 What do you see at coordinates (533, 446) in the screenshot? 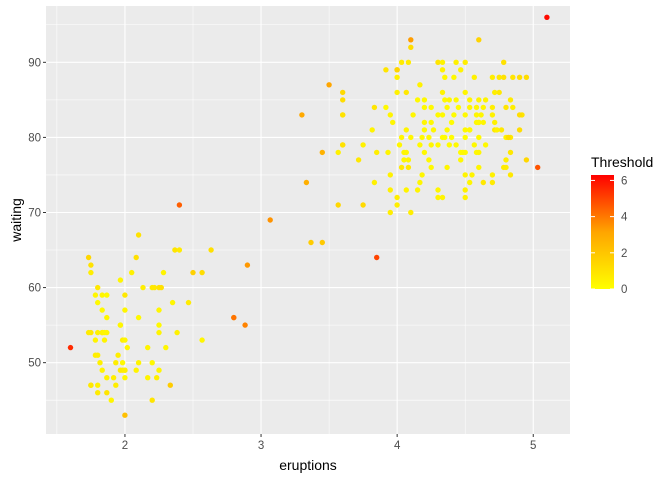
I see `x-tick-label: 5` at bounding box center [533, 446].